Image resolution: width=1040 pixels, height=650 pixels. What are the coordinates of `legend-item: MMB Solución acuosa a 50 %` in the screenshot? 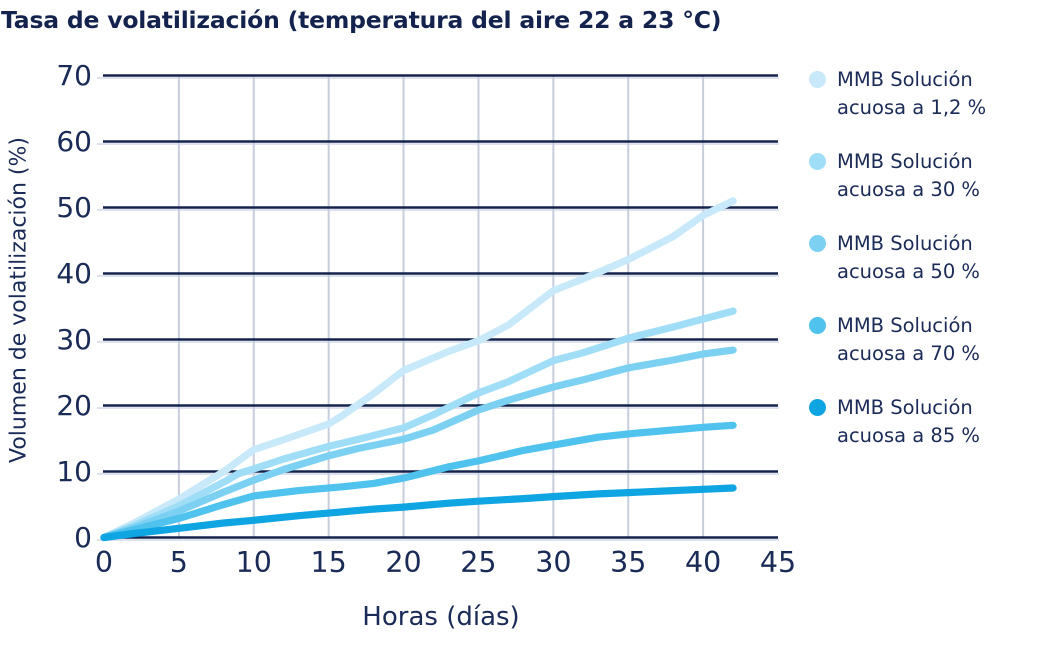 It's located at (923, 257).